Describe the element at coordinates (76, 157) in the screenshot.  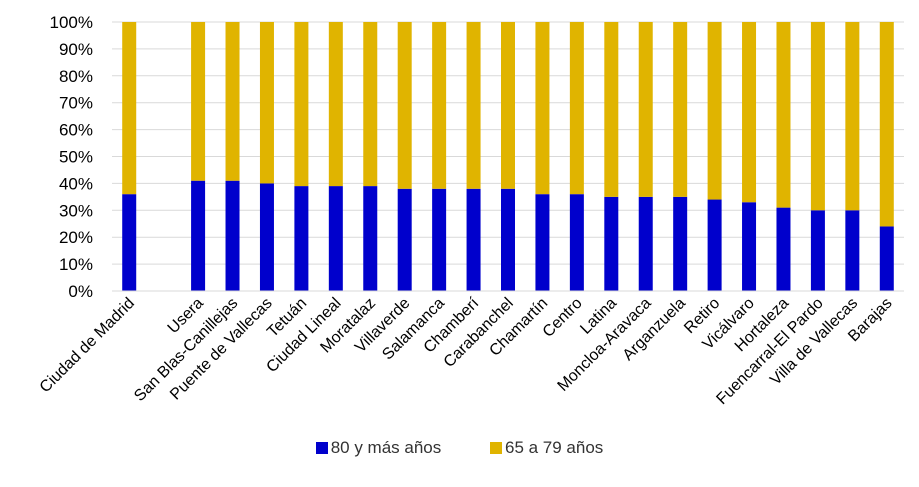
I see `y-tick-label: 50%` at that location.